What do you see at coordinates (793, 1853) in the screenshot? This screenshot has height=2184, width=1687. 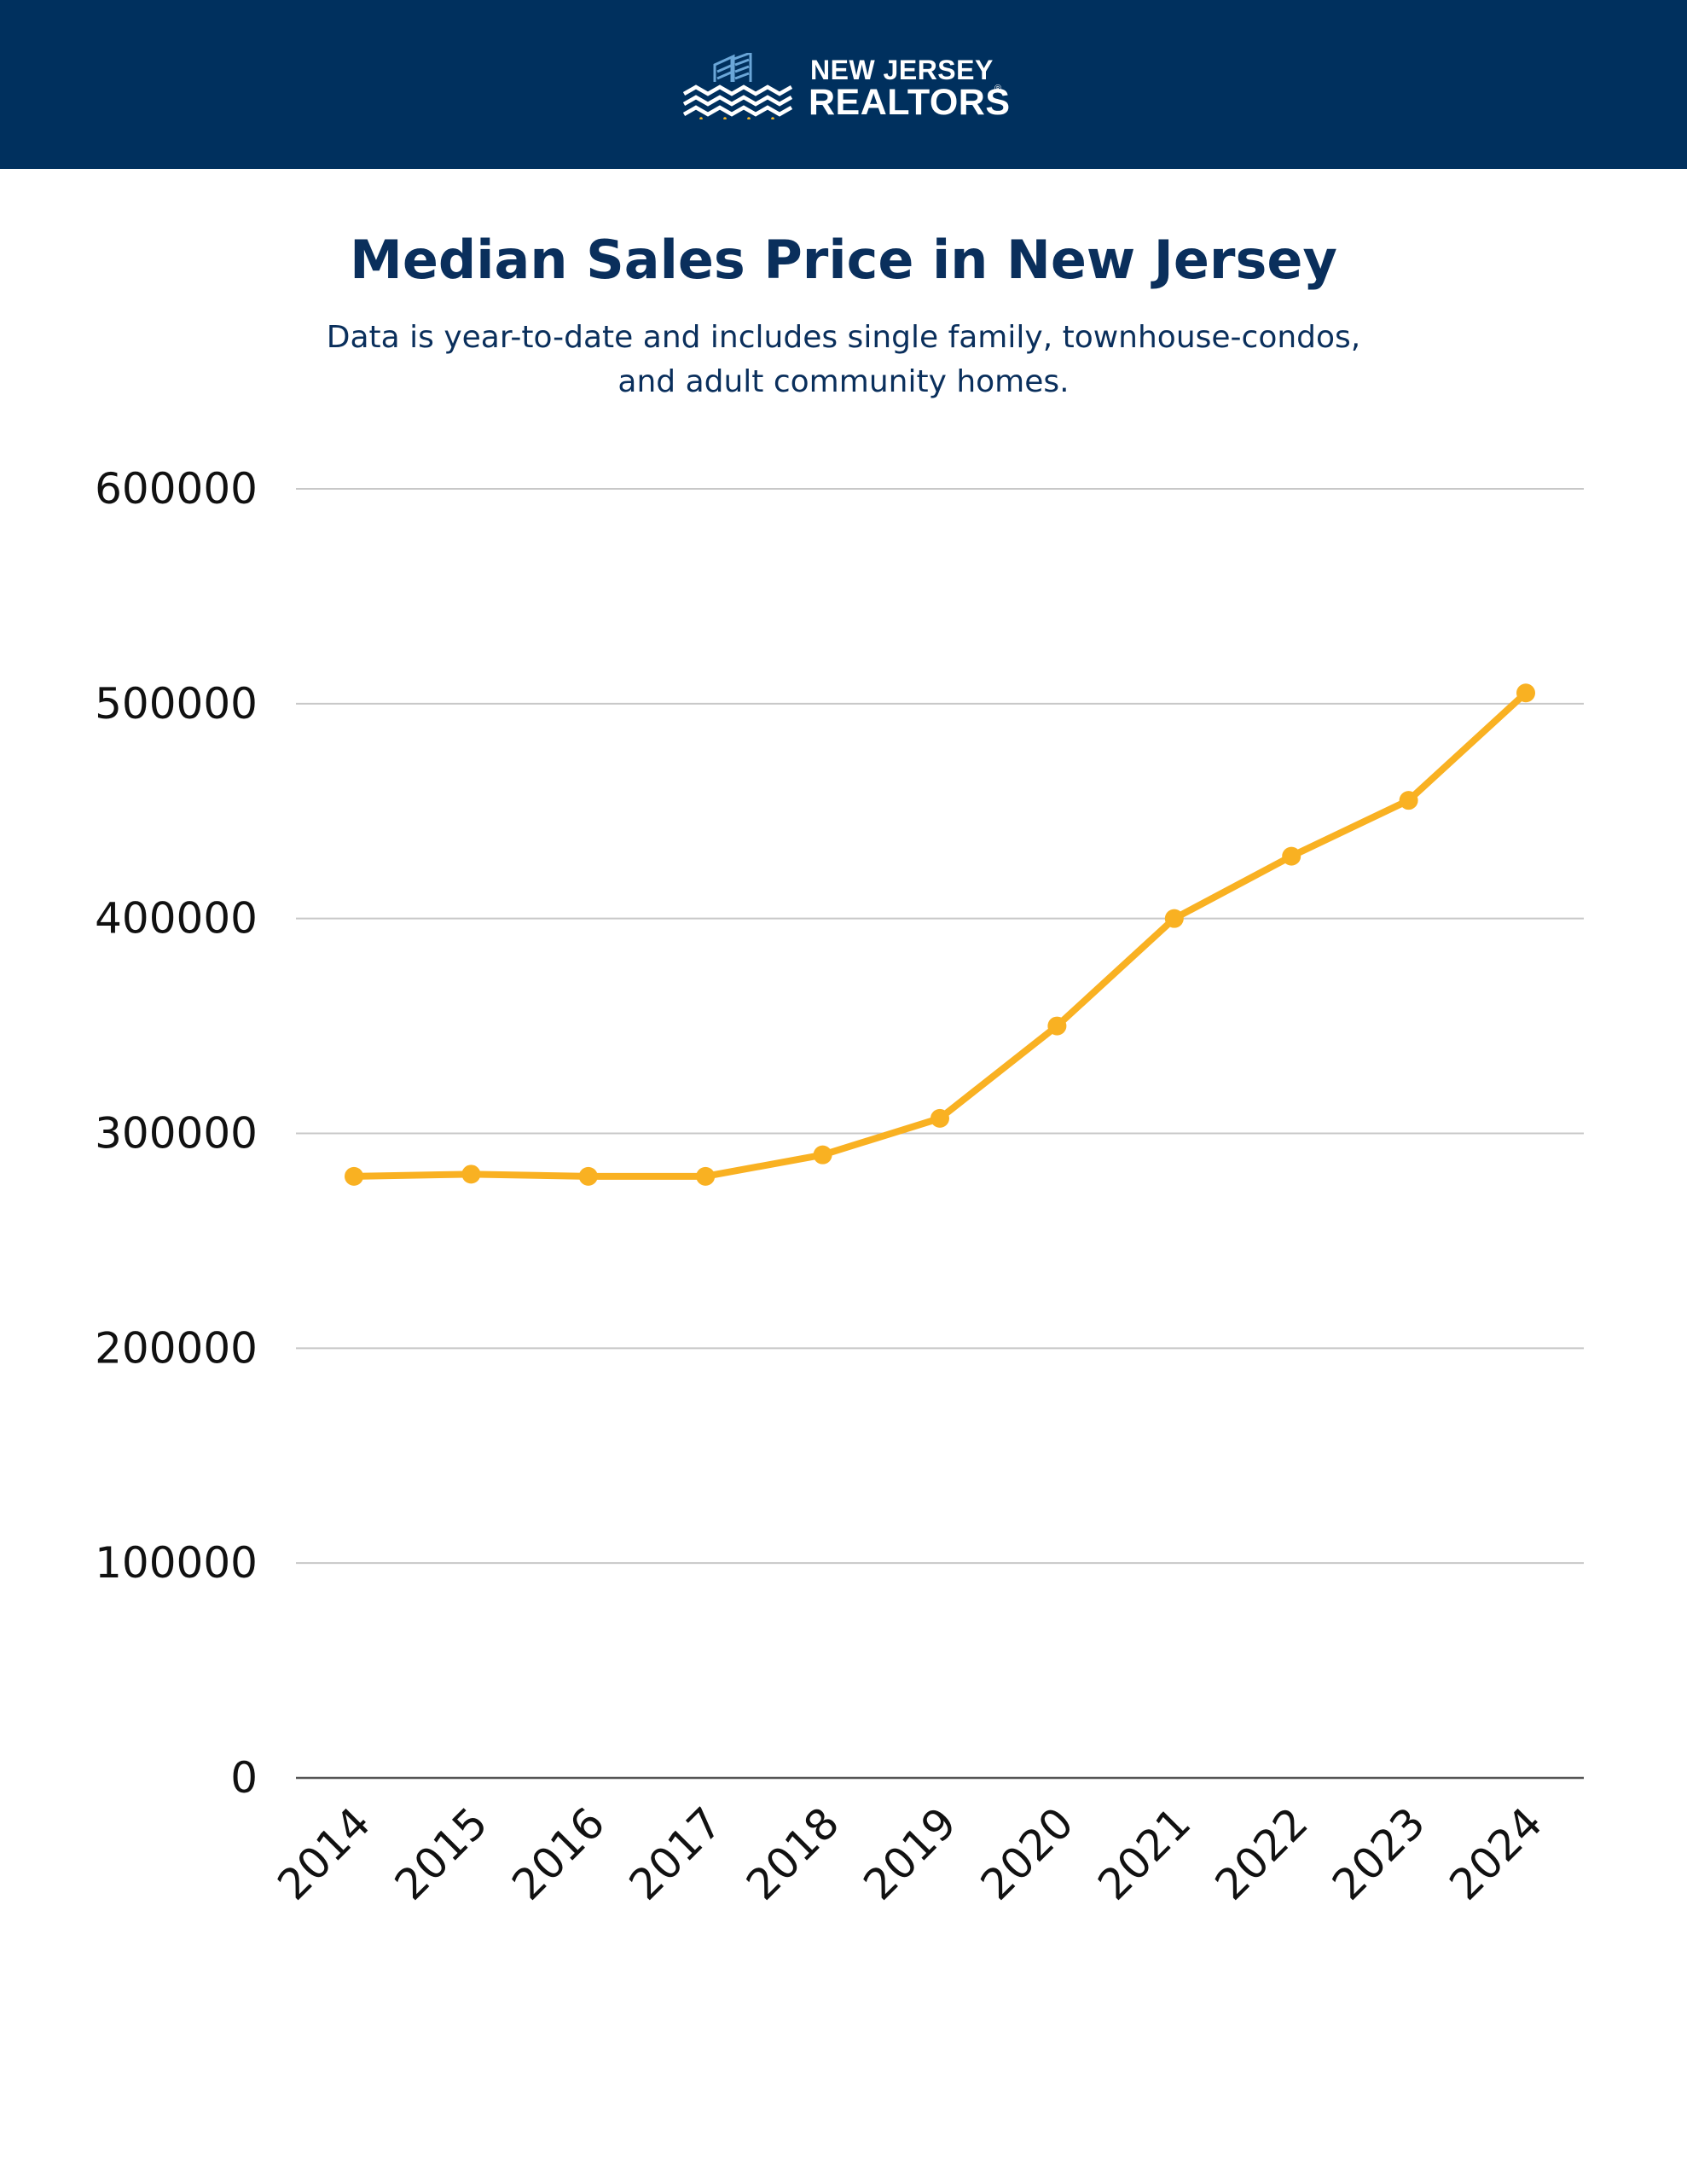 I see `x-tick-label: 2018` at bounding box center [793, 1853].